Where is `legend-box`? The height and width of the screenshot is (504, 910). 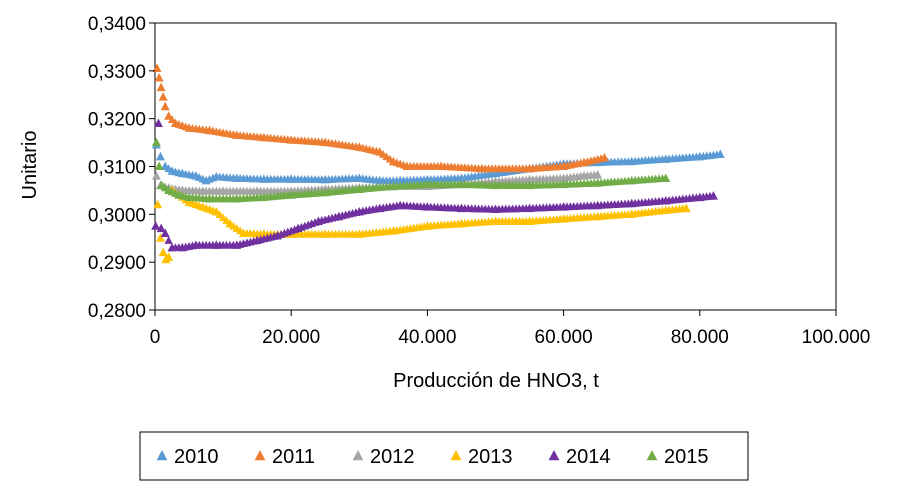
legend-box is located at coordinates (444, 456).